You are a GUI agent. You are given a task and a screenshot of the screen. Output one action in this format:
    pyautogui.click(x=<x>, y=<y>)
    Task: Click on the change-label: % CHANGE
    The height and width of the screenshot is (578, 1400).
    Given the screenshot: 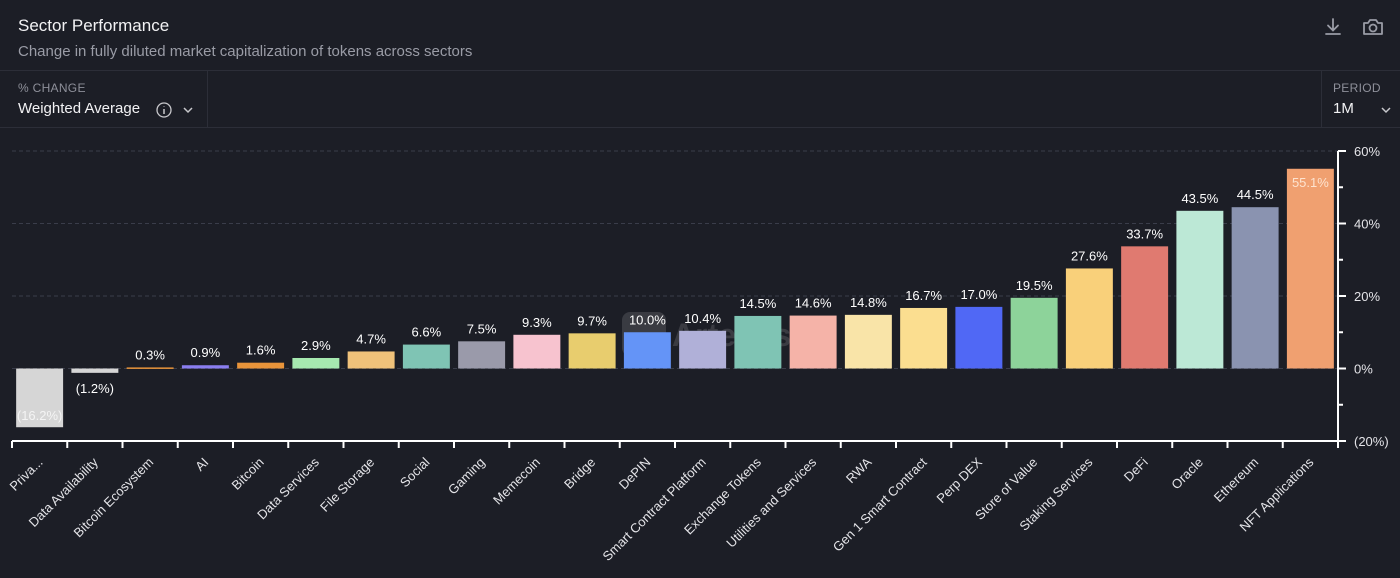 What is the action you would take?
    pyautogui.click(x=52, y=88)
    